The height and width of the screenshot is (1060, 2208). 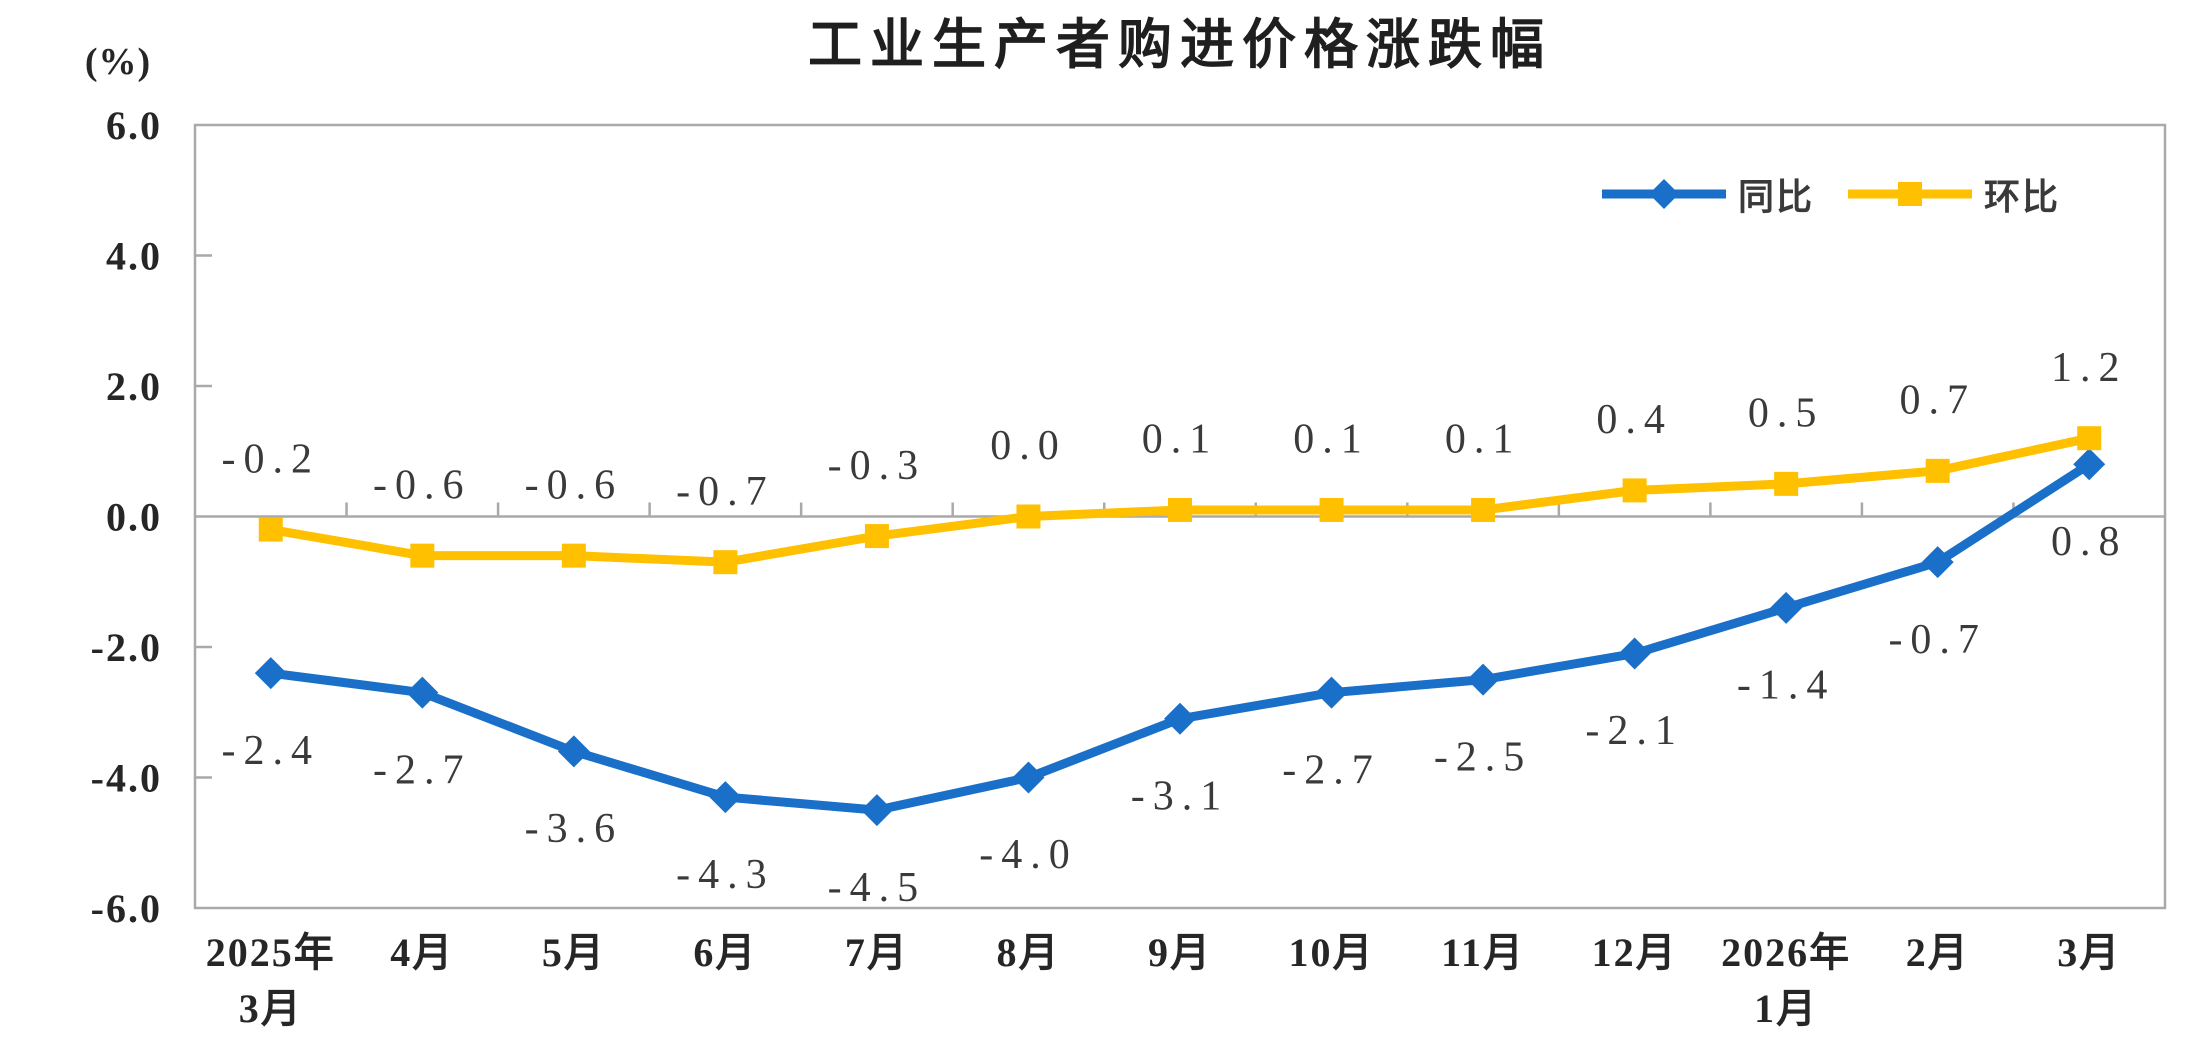 I want to click on series-mom-value-label: 0.5, so click(x=1786, y=414).